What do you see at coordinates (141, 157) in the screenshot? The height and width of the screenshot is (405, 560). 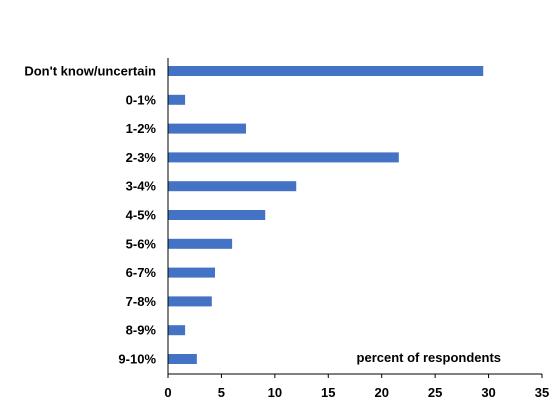 I see `category-label-3: 2-3%` at bounding box center [141, 157].